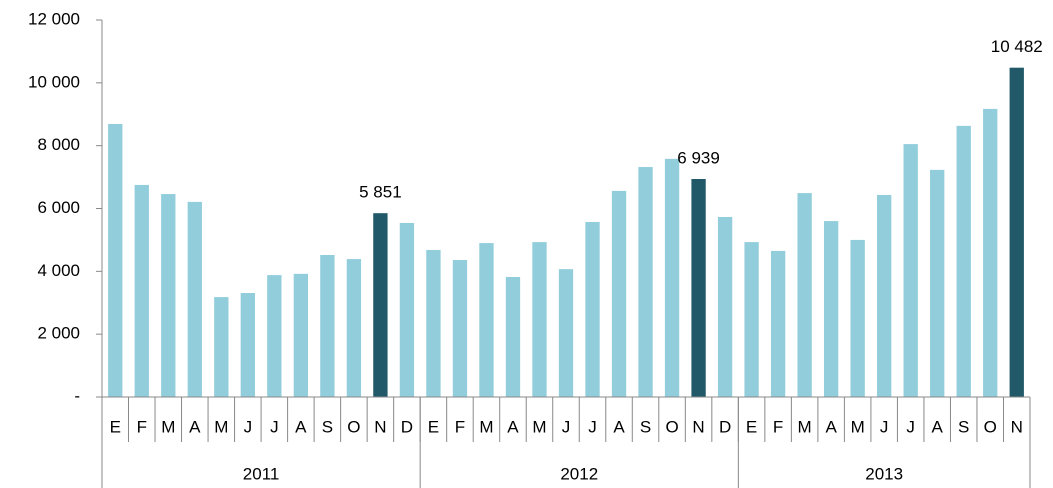  I want to click on group-label: 2013, so click(884, 473).